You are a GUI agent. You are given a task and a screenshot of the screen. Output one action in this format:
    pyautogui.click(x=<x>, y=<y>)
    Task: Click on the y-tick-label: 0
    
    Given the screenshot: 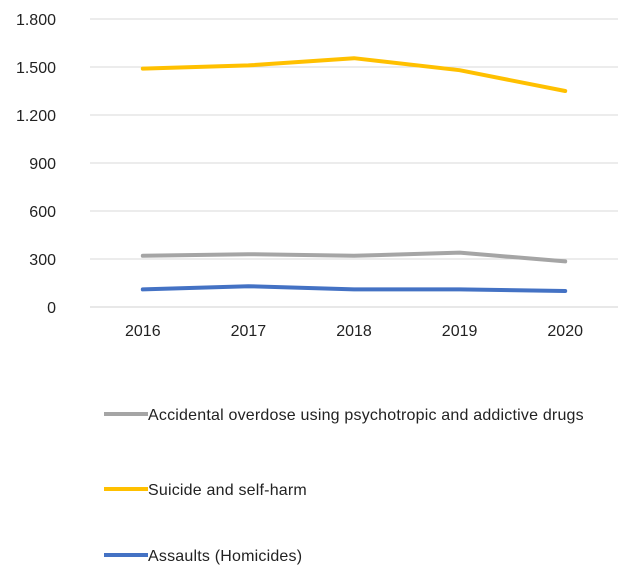 What is the action you would take?
    pyautogui.click(x=51, y=308)
    